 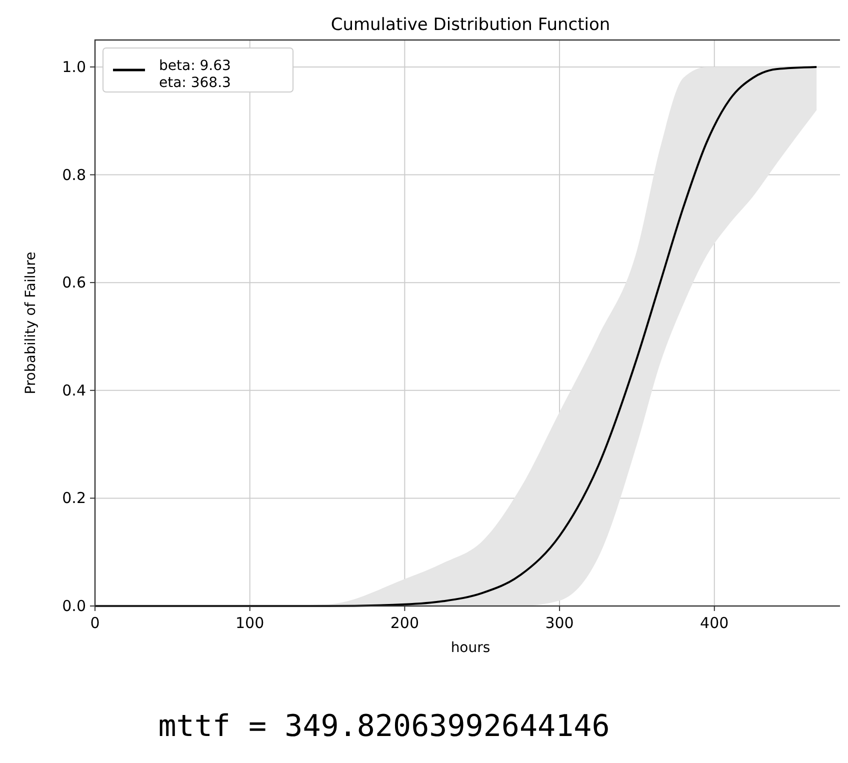 I want to click on y-axis-title: Probability of Failure, so click(x=31, y=323).